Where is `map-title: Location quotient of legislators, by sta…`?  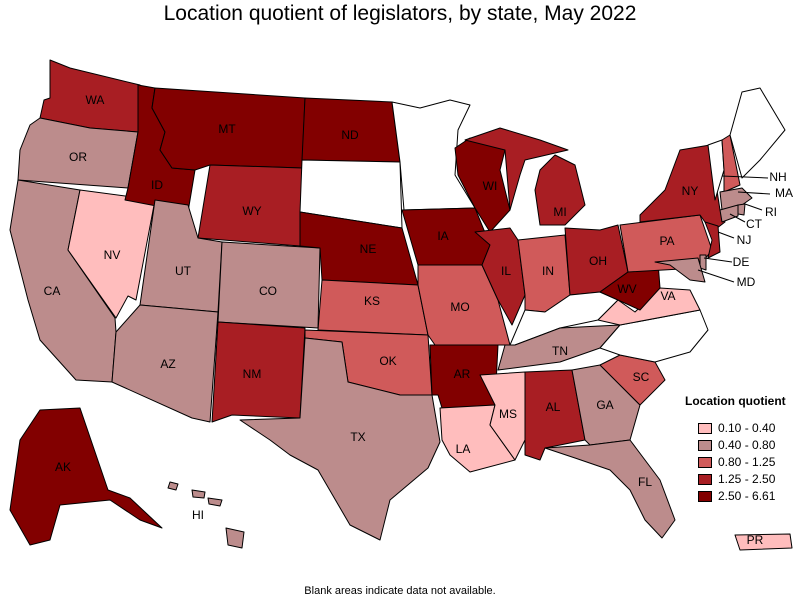
map-title: Location quotient of legislators, by sta… is located at coordinates (400, 13).